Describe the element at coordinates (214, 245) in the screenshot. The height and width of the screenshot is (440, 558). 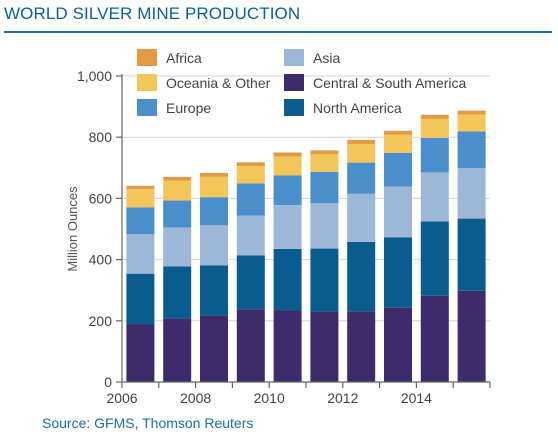
I see `bar-segment-asia-2008` at that location.